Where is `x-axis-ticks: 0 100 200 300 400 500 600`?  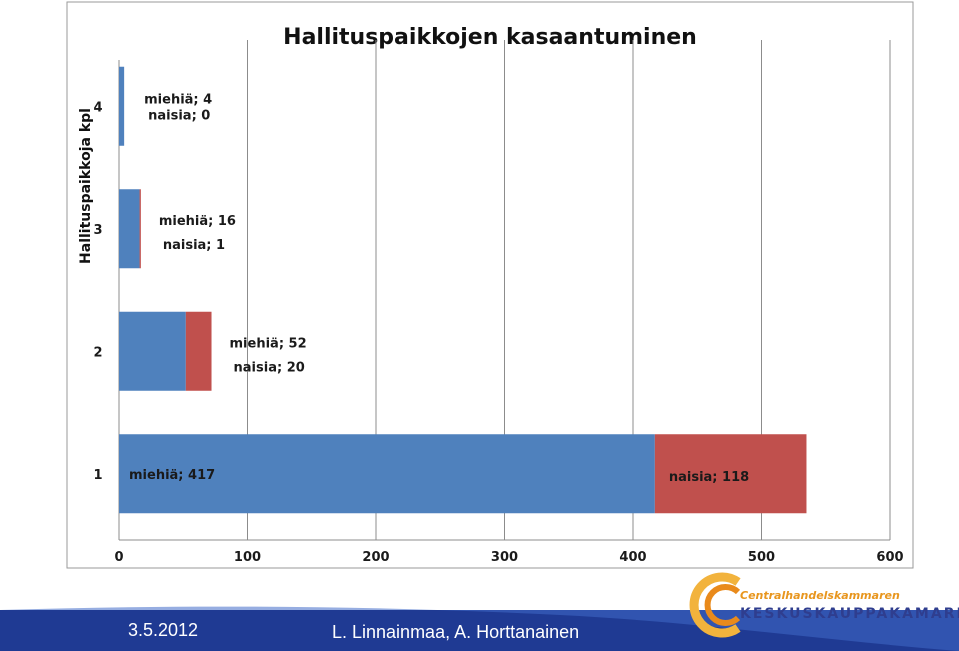
x-axis-ticks: 0 100 200 300 400 500 600 is located at coordinates (508, 557).